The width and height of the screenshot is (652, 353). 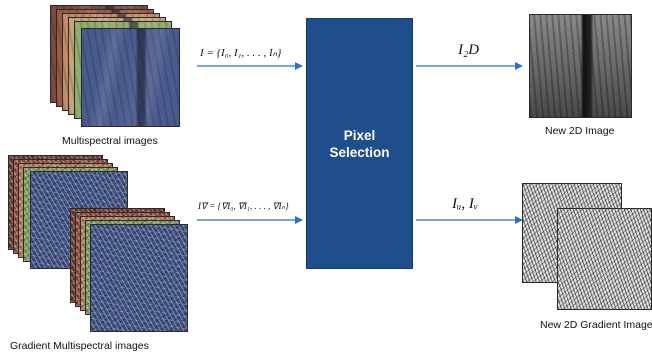 What do you see at coordinates (580, 66) in the screenshot?
I see `new-2d-image` at bounding box center [580, 66].